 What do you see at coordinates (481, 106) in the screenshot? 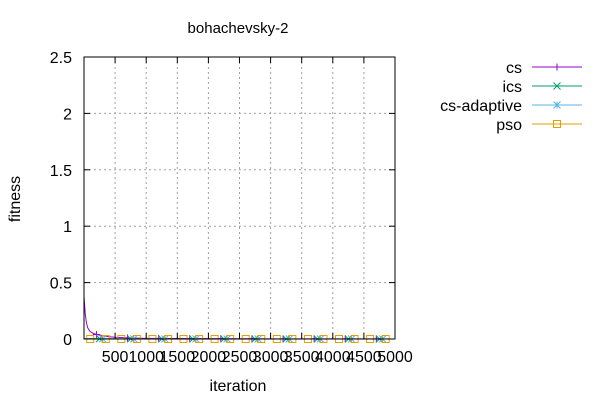
I see `legend-label: cs-adaptive` at bounding box center [481, 106].